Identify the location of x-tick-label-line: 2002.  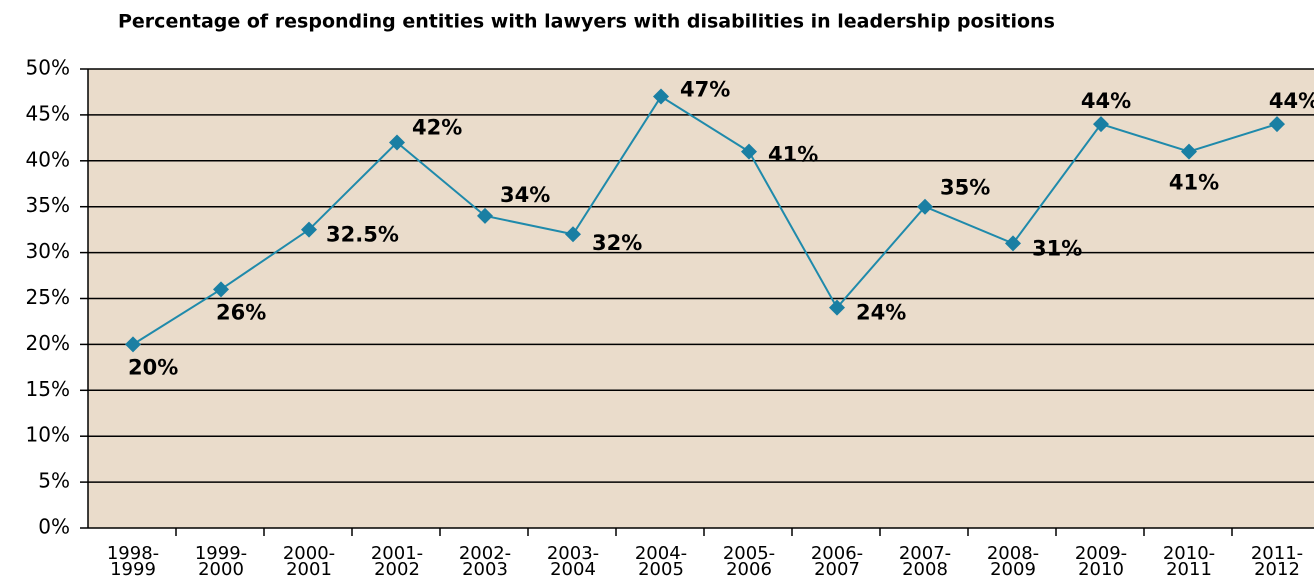
(397, 569).